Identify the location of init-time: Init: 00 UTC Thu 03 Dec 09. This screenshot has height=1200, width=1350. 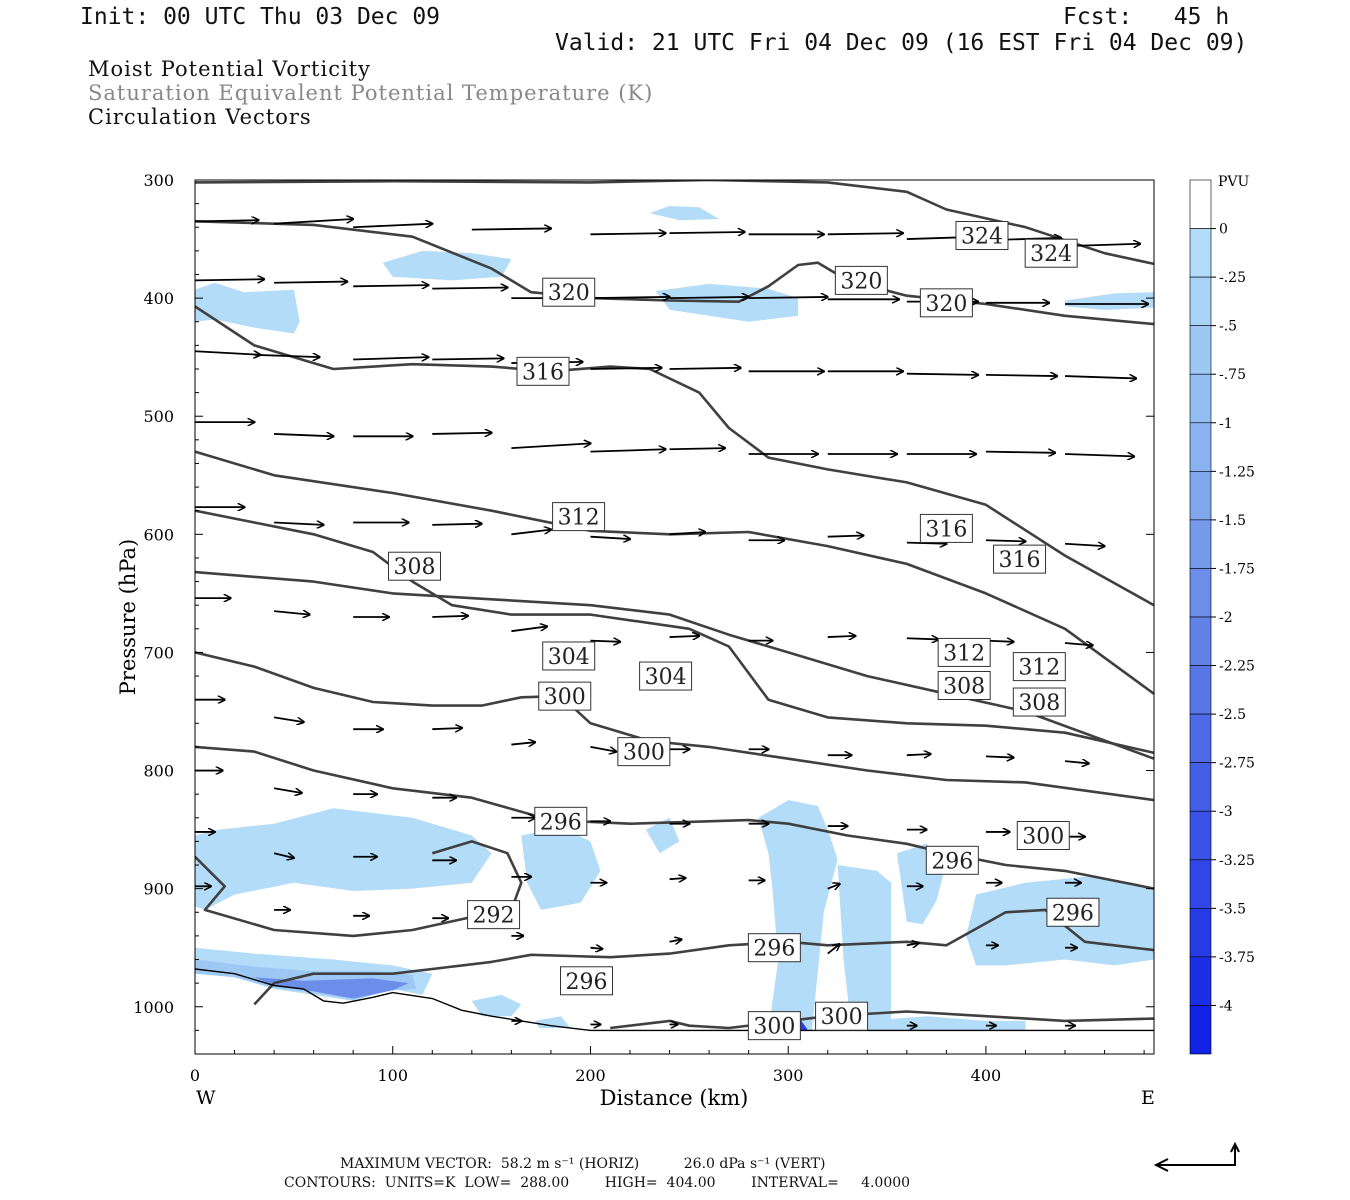
(260, 17).